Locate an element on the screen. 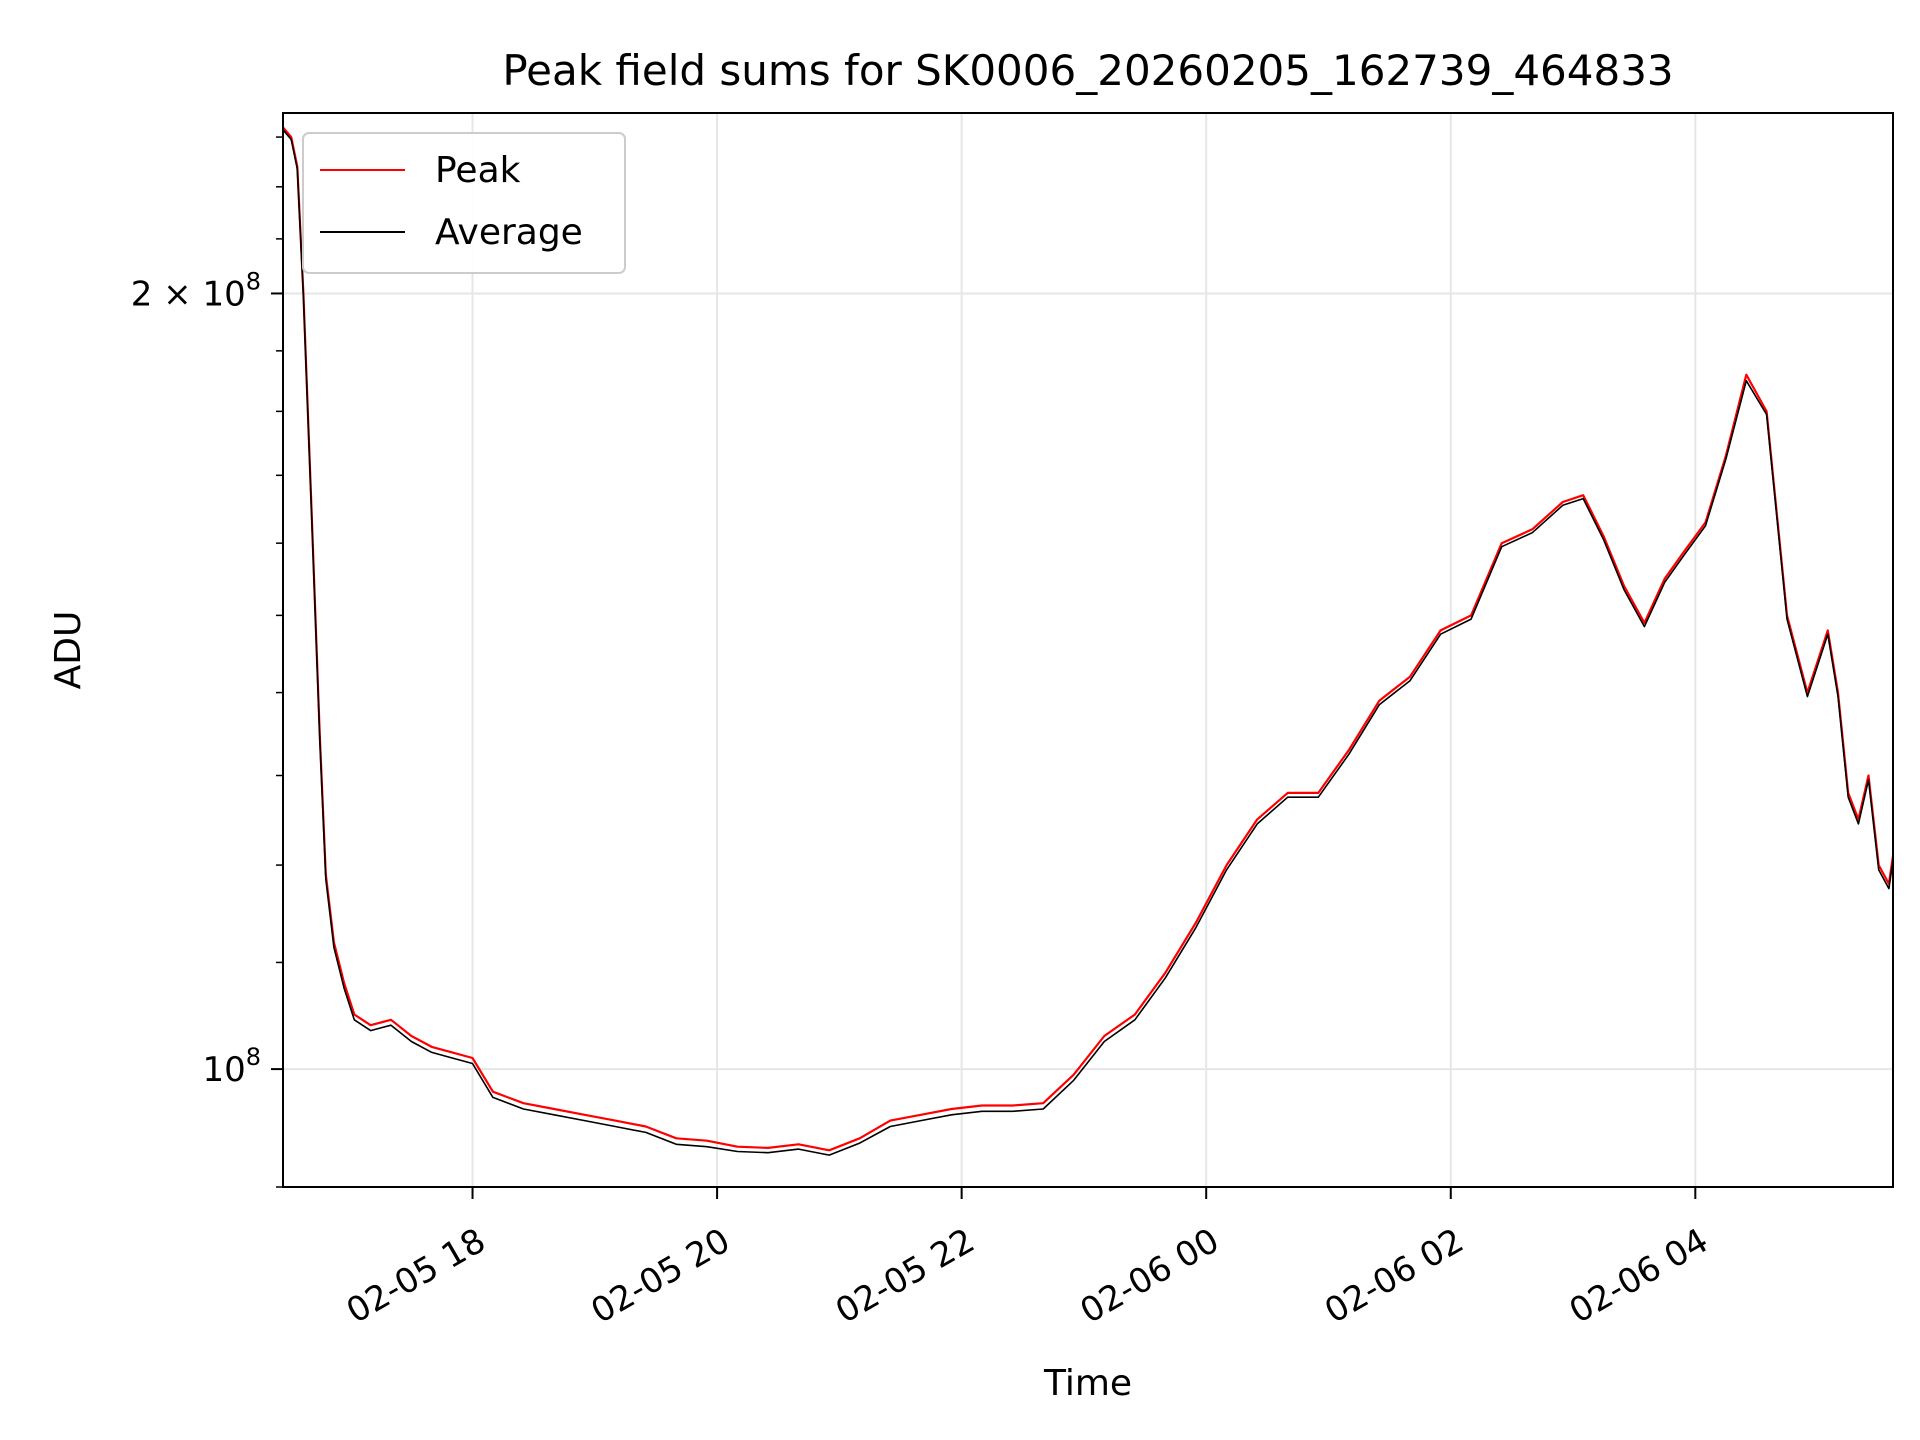 This screenshot has width=1920, height=1440. legend-box is located at coordinates (464, 203).